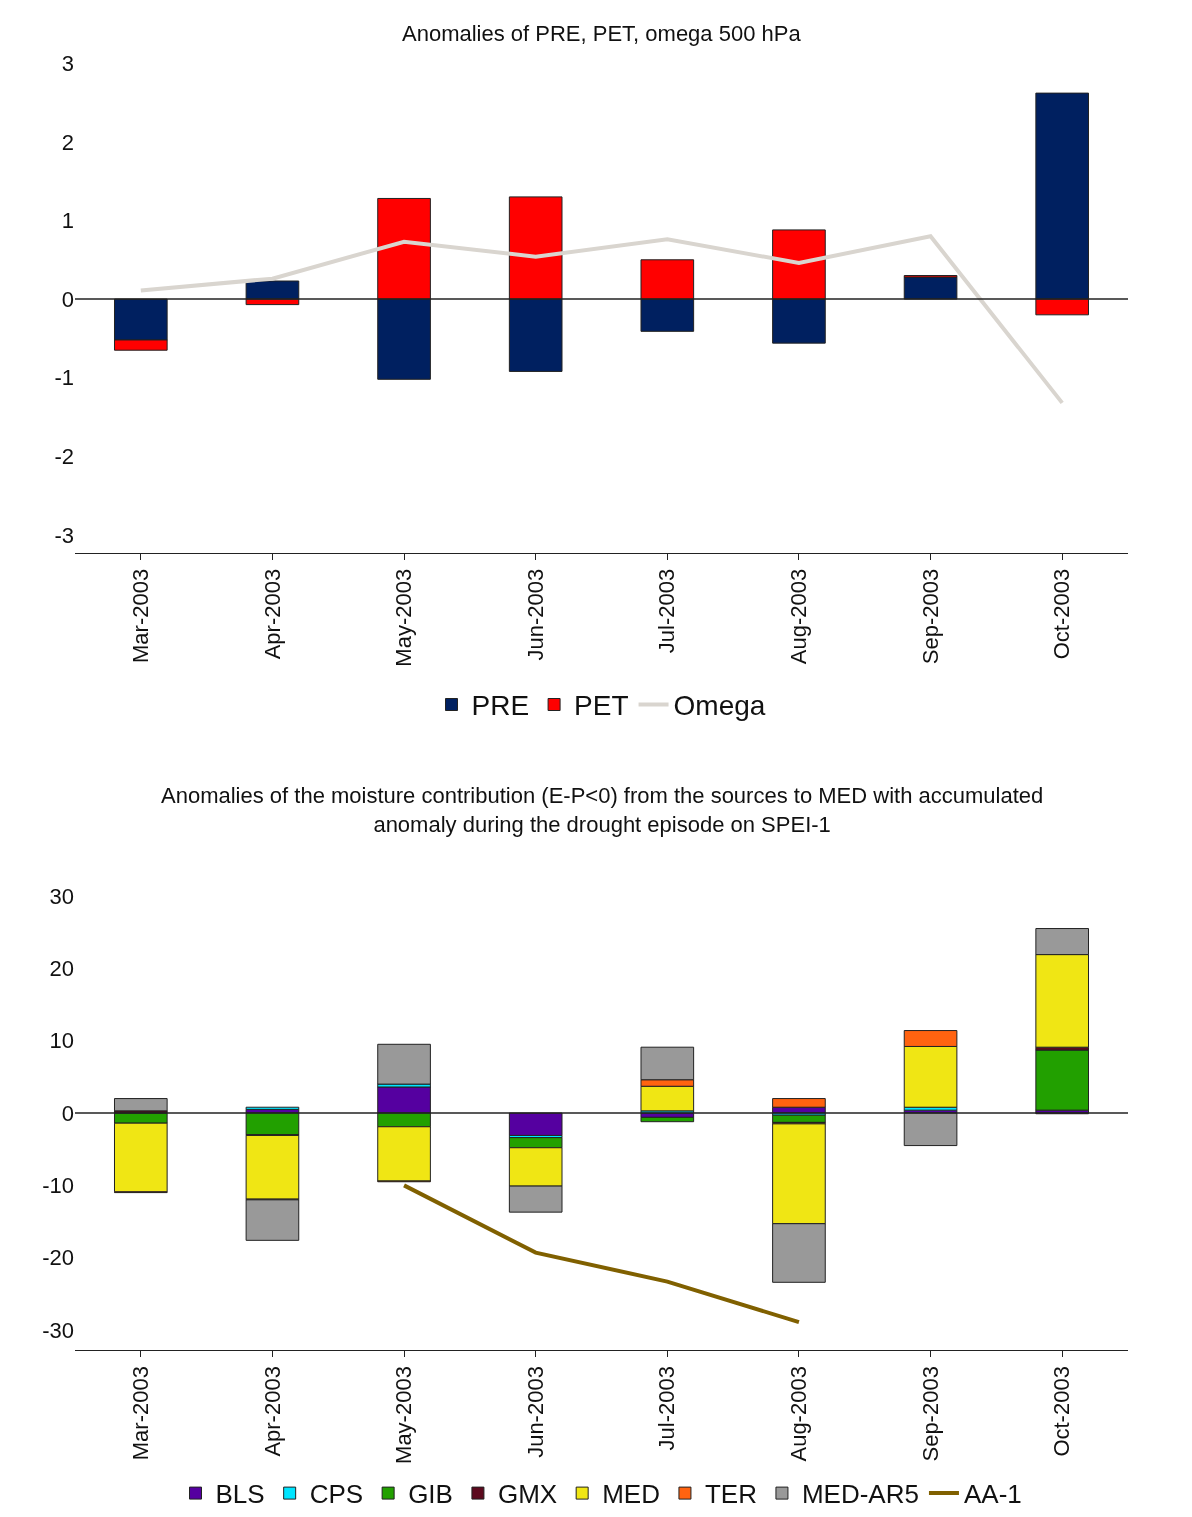  I want to click on y-tick-label: -1, so click(64, 378).